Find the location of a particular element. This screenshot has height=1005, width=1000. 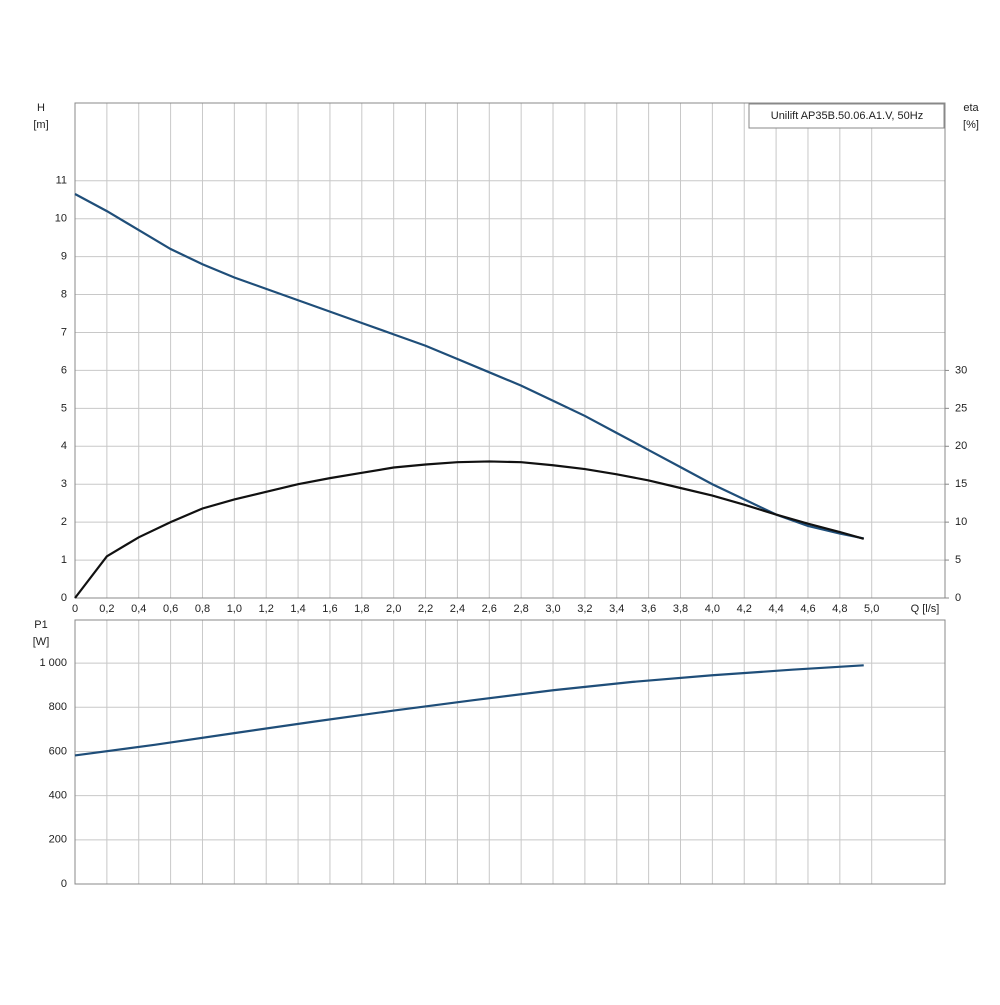

y-tick-label: 1 is located at coordinates (64, 560).